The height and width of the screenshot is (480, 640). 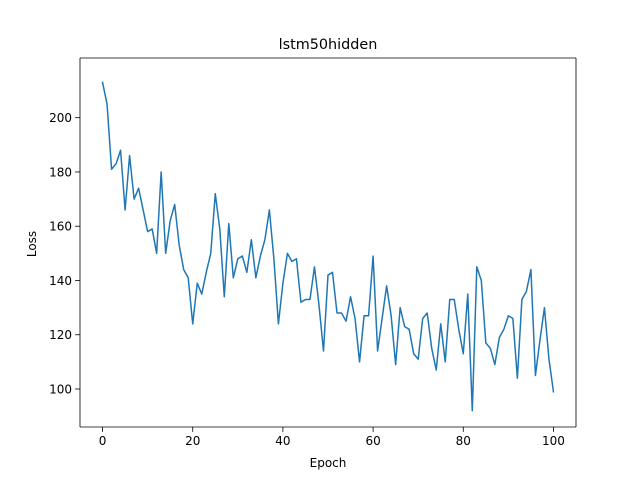 I want to click on x-tick-label: 40, so click(x=282, y=441).